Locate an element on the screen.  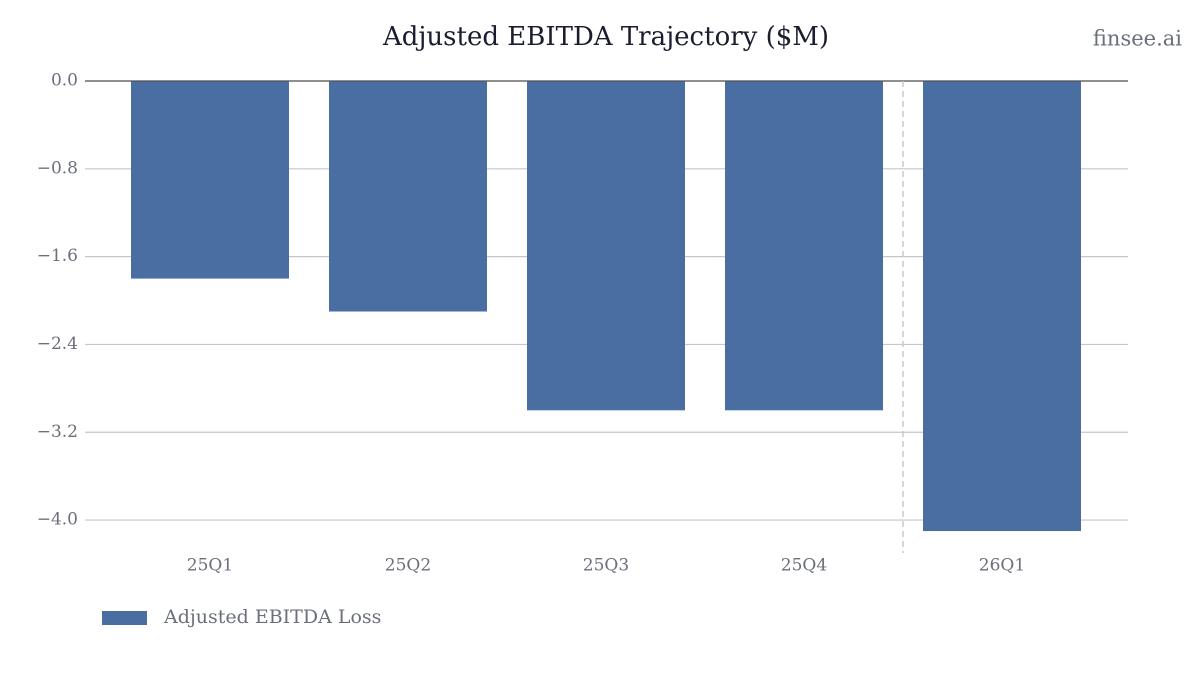
y-tick-label: −4.0 is located at coordinates (57, 520).